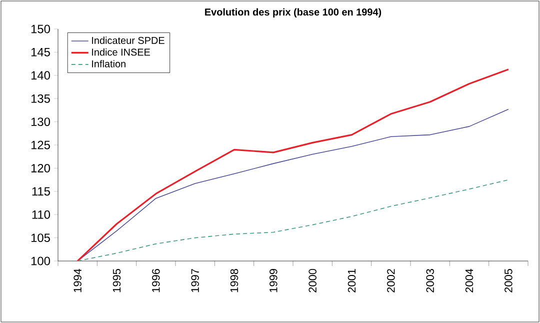  Describe the element at coordinates (109, 64) in the screenshot. I see `legend-label: Inflation` at that location.